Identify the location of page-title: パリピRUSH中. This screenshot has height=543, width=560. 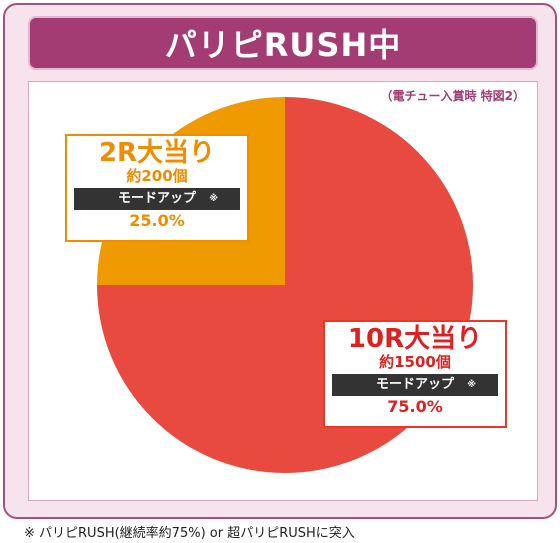
(283, 43).